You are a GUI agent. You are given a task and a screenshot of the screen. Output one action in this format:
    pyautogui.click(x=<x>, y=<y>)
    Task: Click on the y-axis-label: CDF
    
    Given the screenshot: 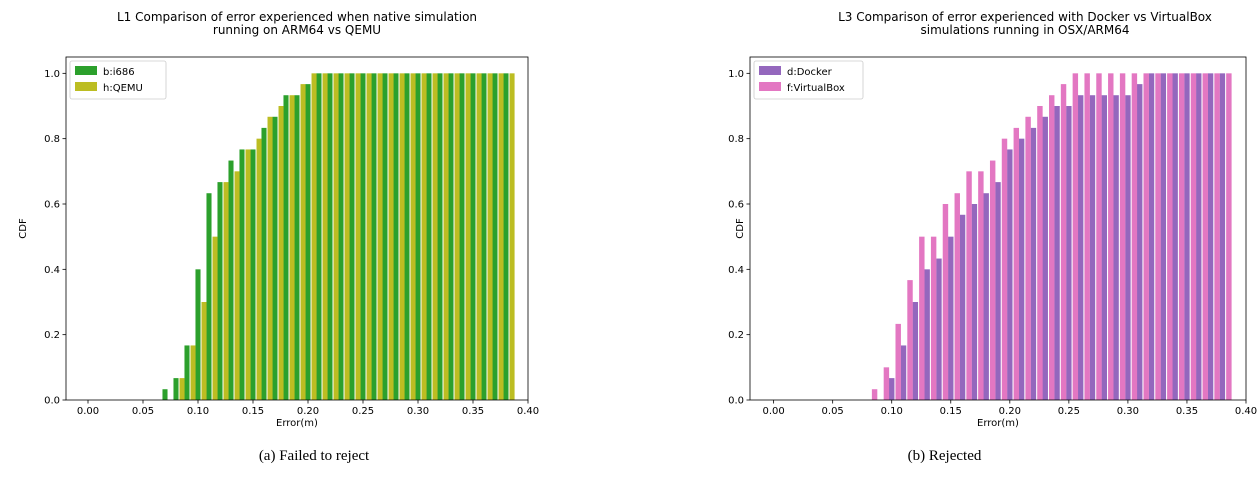 What is the action you would take?
    pyautogui.click(x=740, y=228)
    